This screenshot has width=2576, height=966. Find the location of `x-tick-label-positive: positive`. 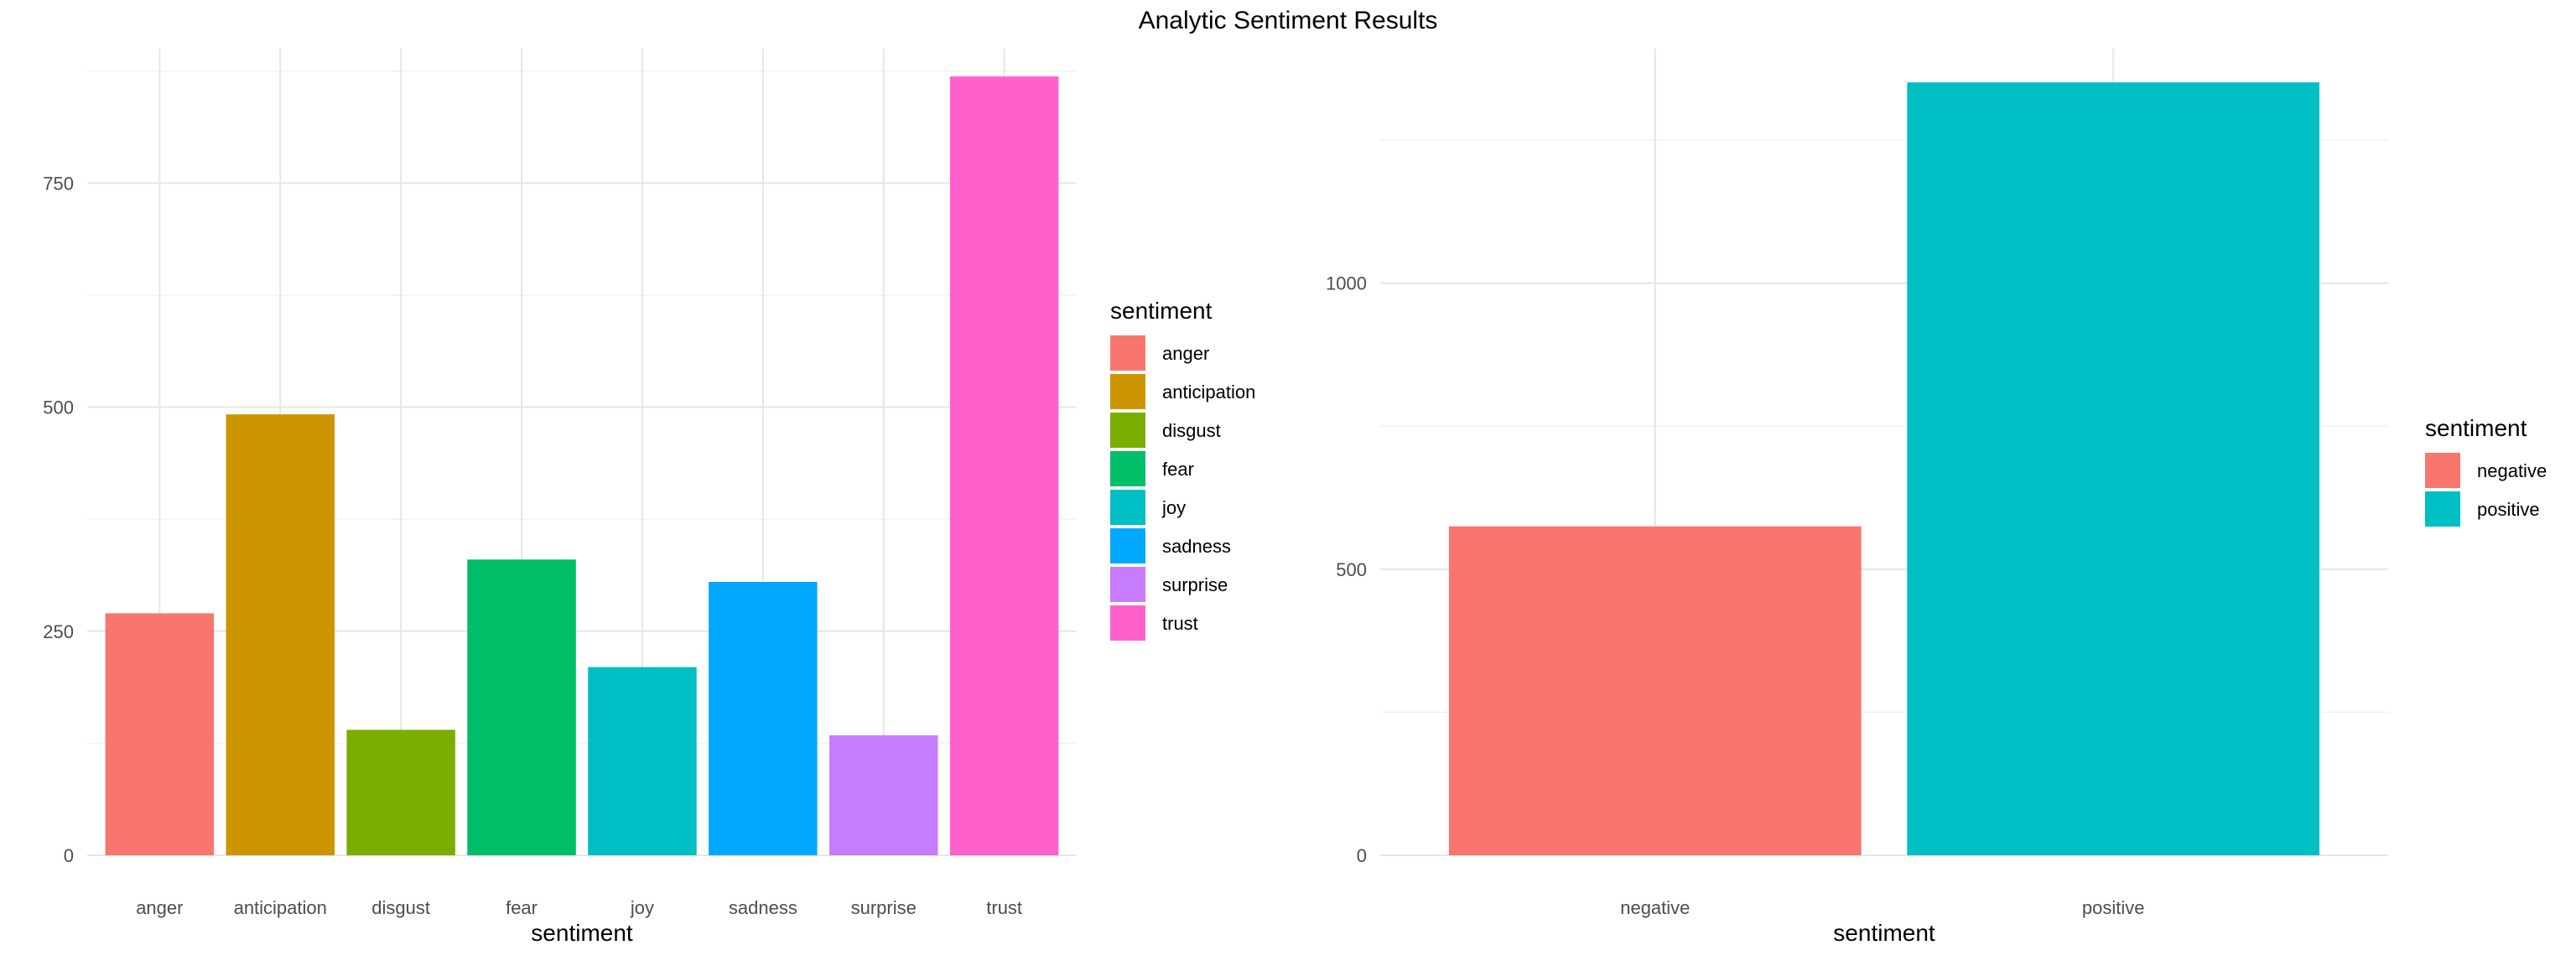

x-tick-label-positive: positive is located at coordinates (2113, 907).